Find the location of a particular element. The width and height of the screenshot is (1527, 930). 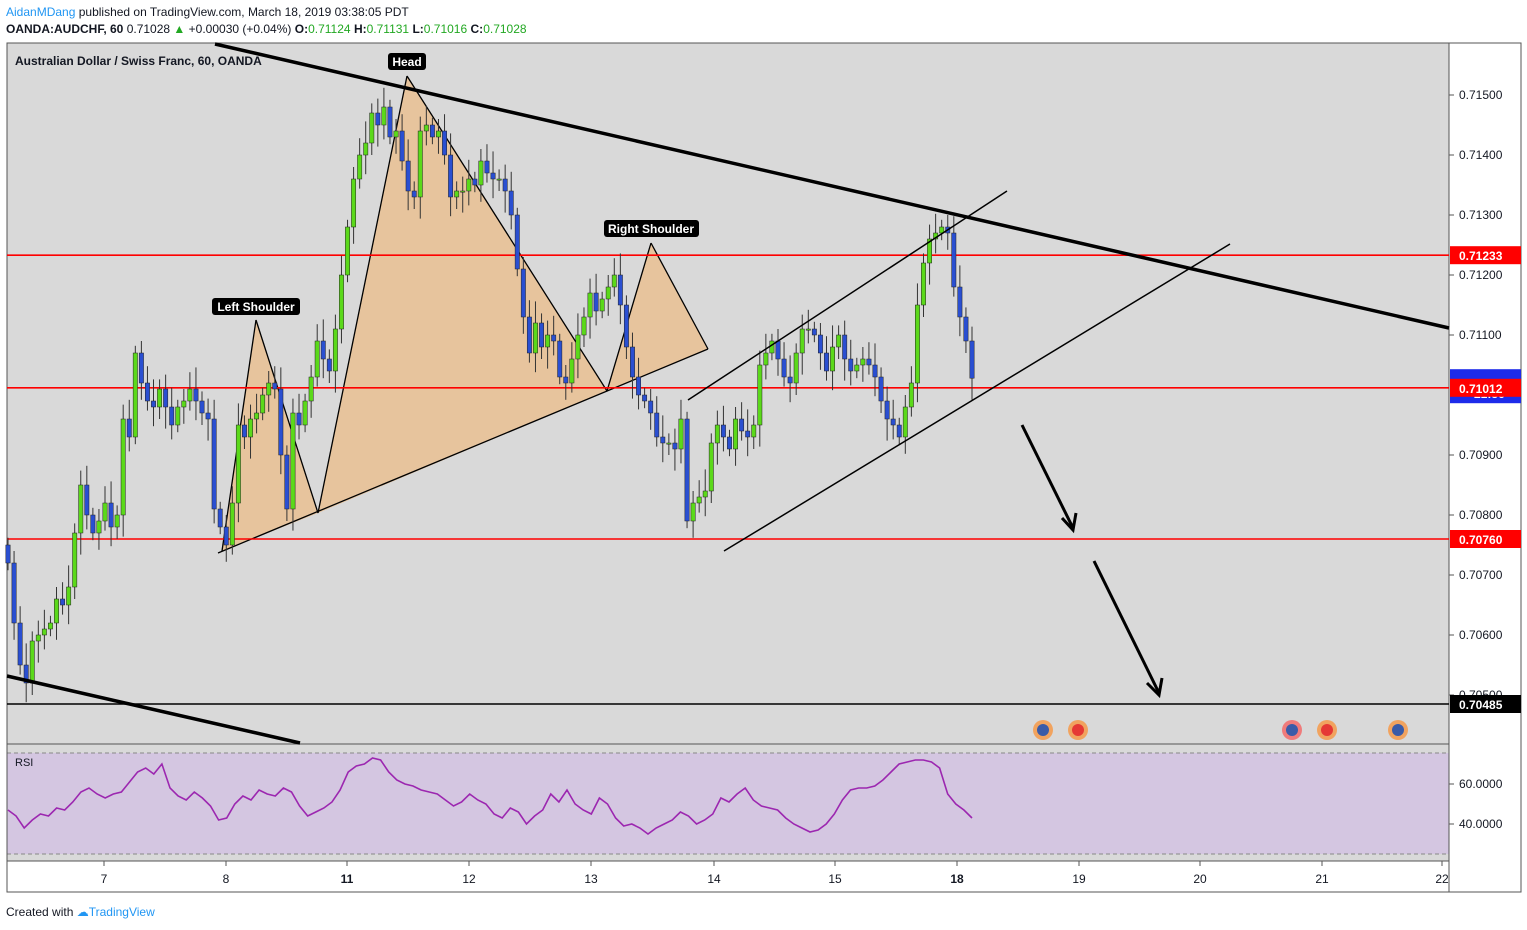

footer: Created with ☁TradingView is located at coordinates (80, 912).